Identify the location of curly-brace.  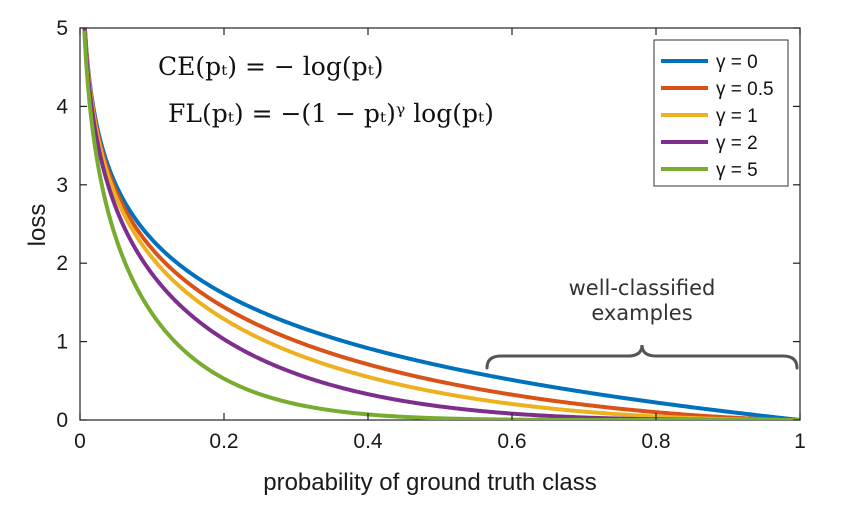
(642, 357).